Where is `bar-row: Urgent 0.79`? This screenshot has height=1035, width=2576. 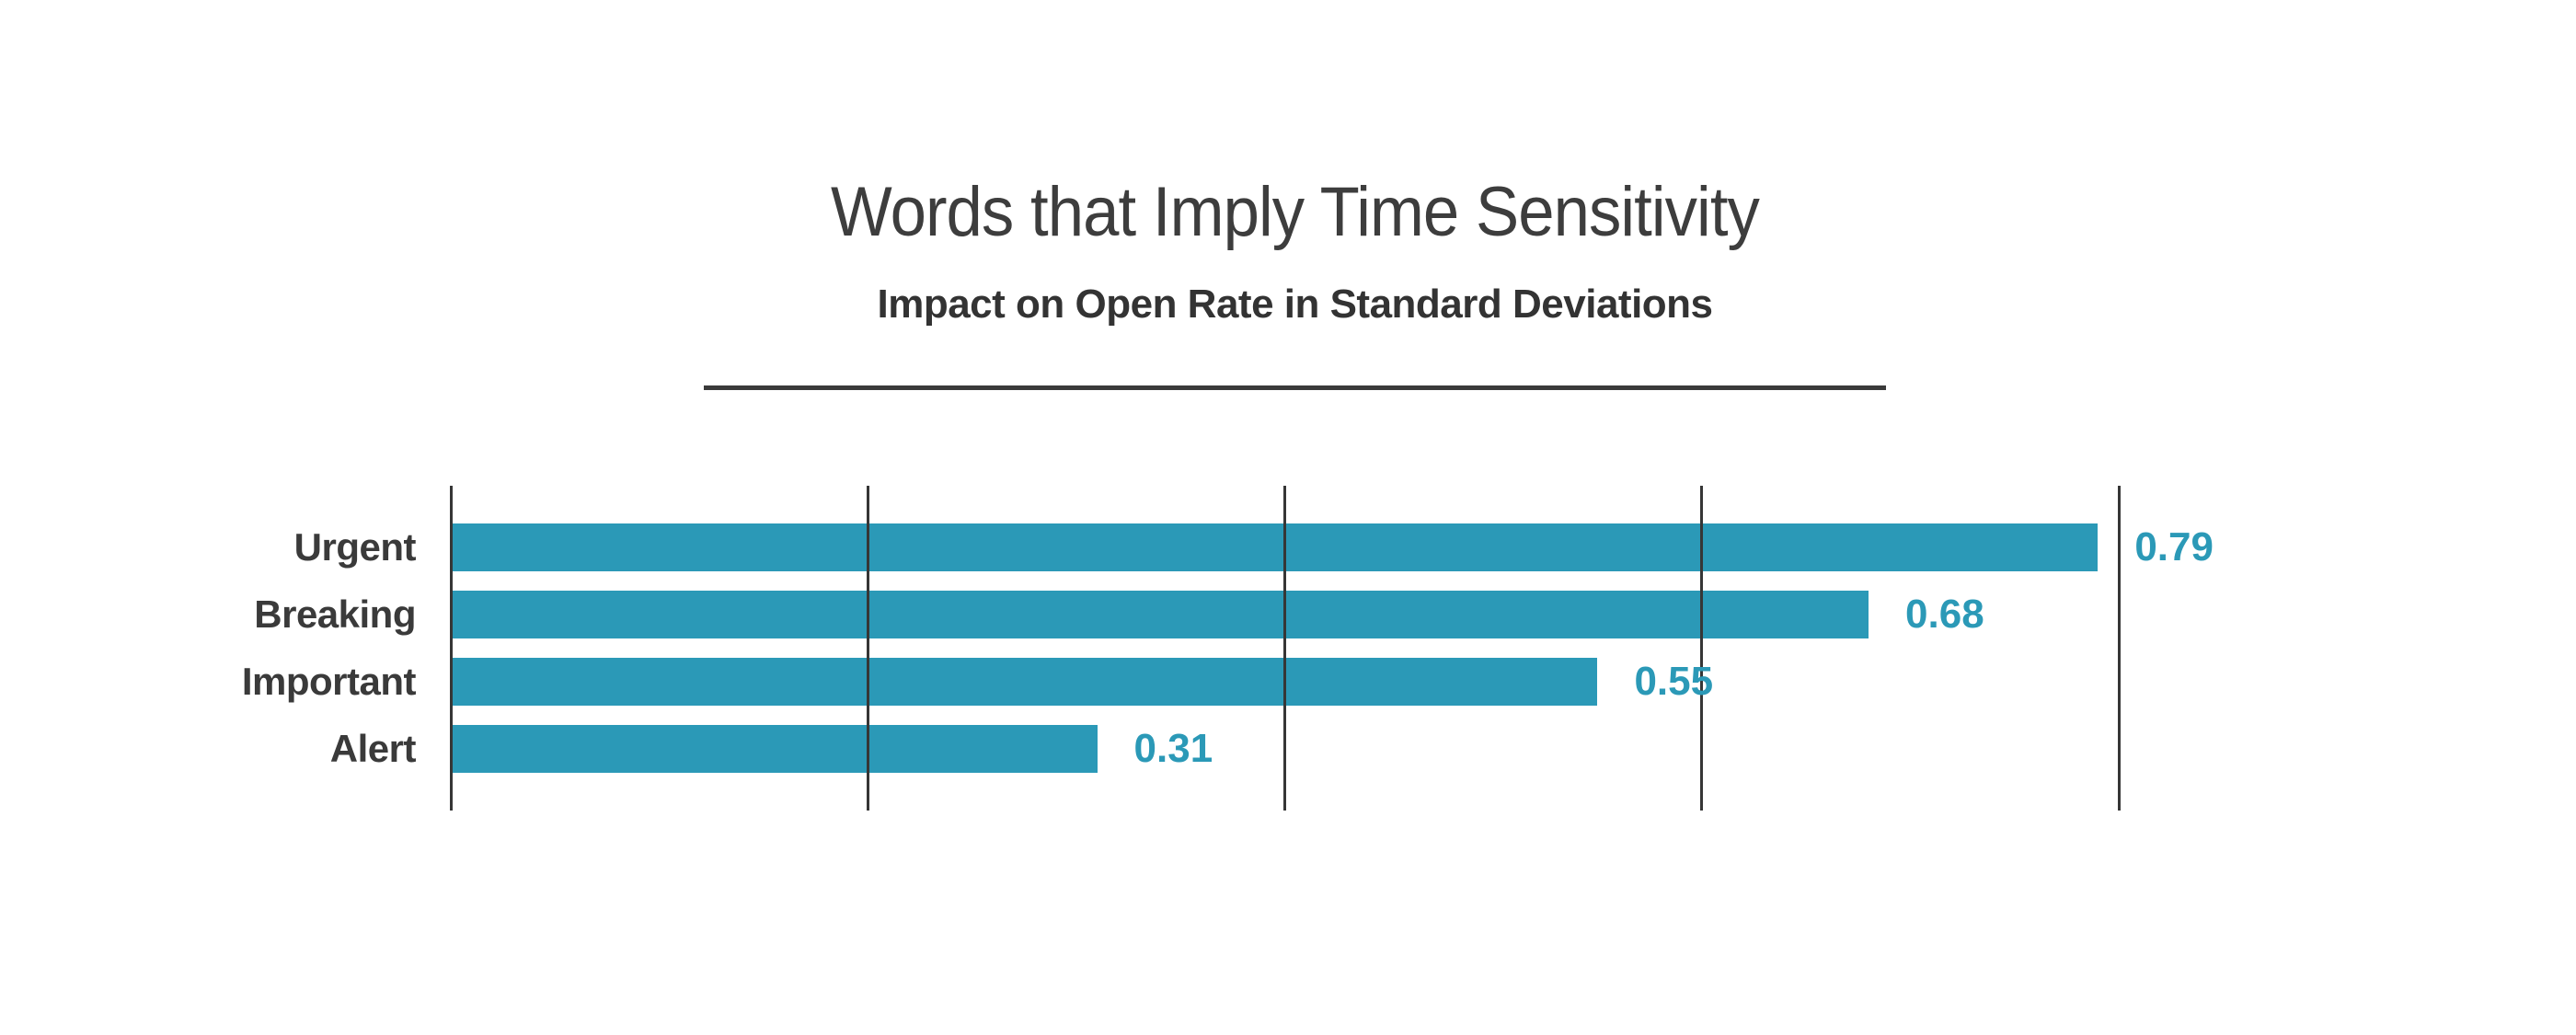
bar-row: Urgent 0.79 is located at coordinates (1254, 547).